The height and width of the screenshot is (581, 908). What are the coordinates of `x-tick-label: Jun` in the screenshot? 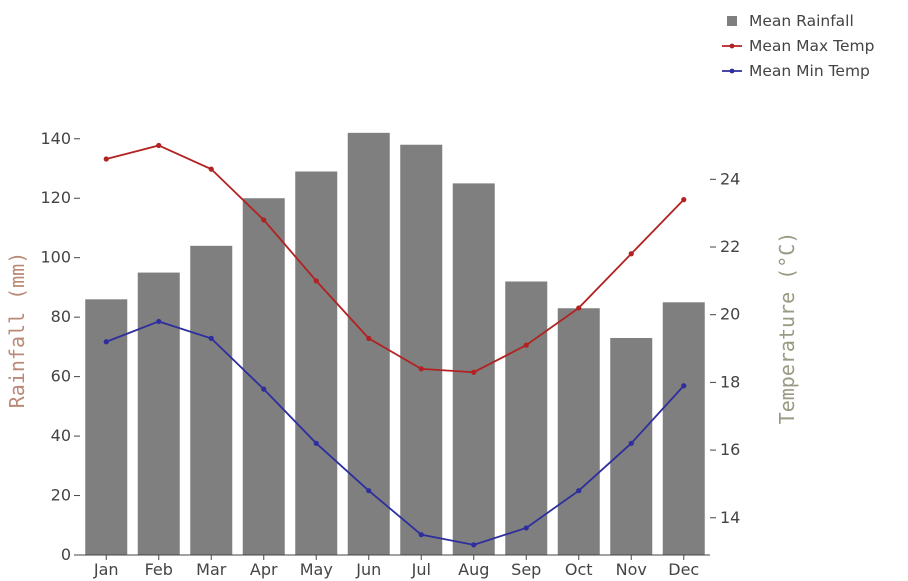 It's located at (368, 569).